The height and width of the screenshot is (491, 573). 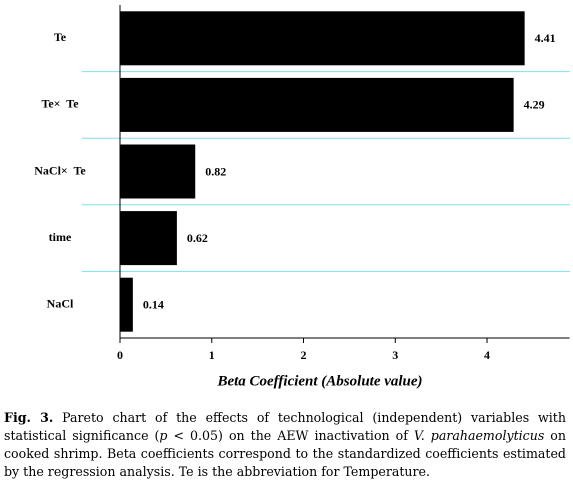 I want to click on x-axis-label: Beta Coefficient (Absolute value), so click(x=319, y=381).